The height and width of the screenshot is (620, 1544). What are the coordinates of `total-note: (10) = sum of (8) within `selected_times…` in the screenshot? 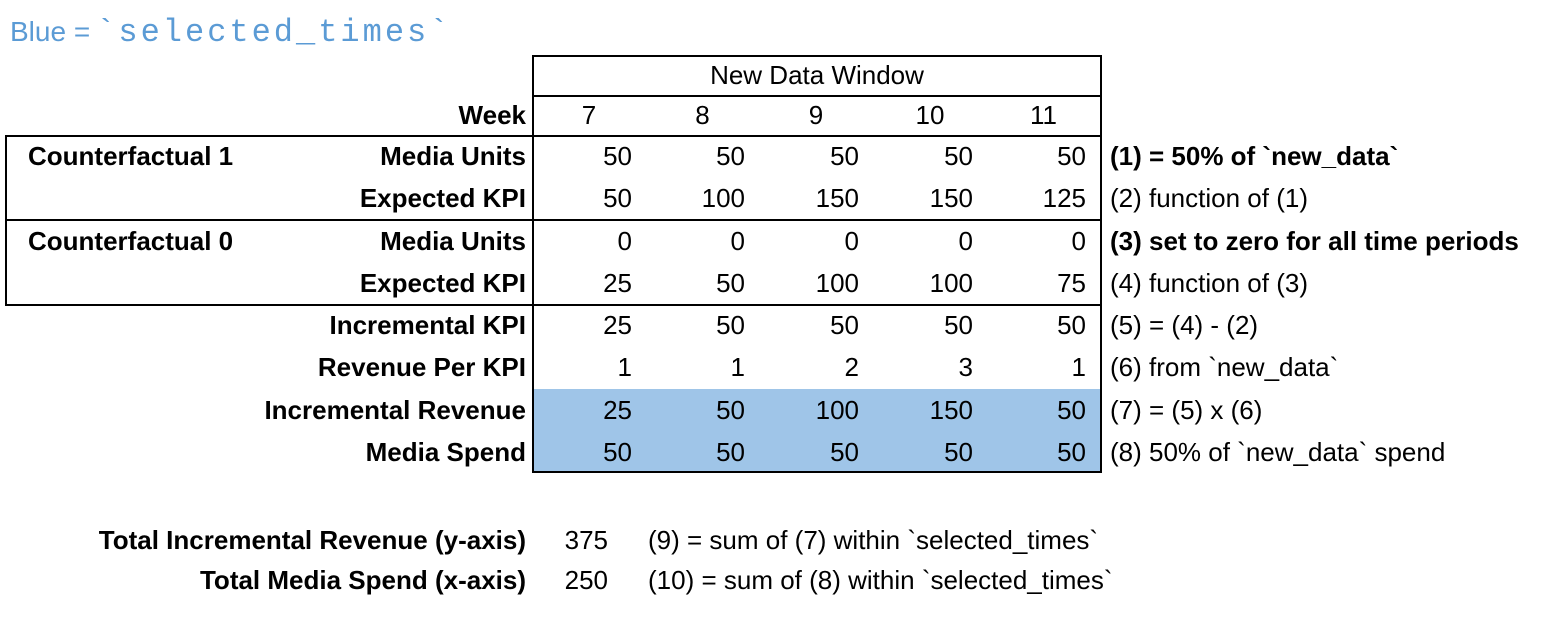 It's located at (880, 580).